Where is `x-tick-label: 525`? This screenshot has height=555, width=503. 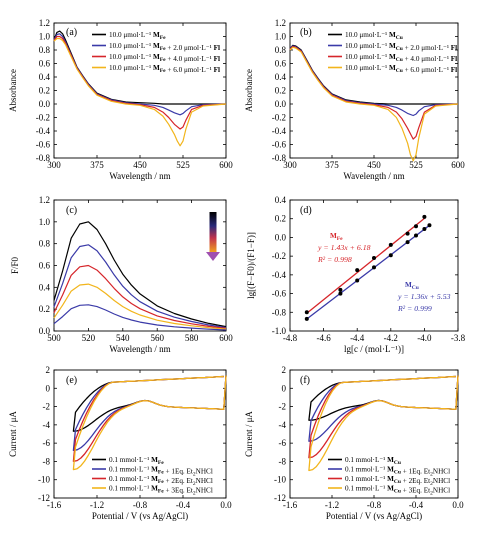 x-tick-label: 525 is located at coordinates (183, 165).